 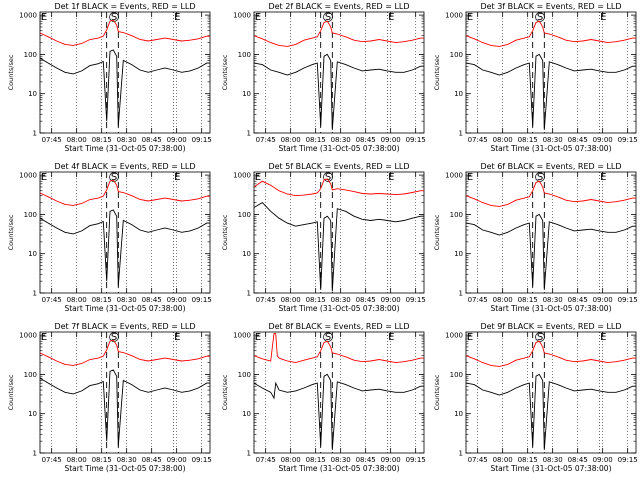 I want to click on plot-frame, so click(x=339, y=232).